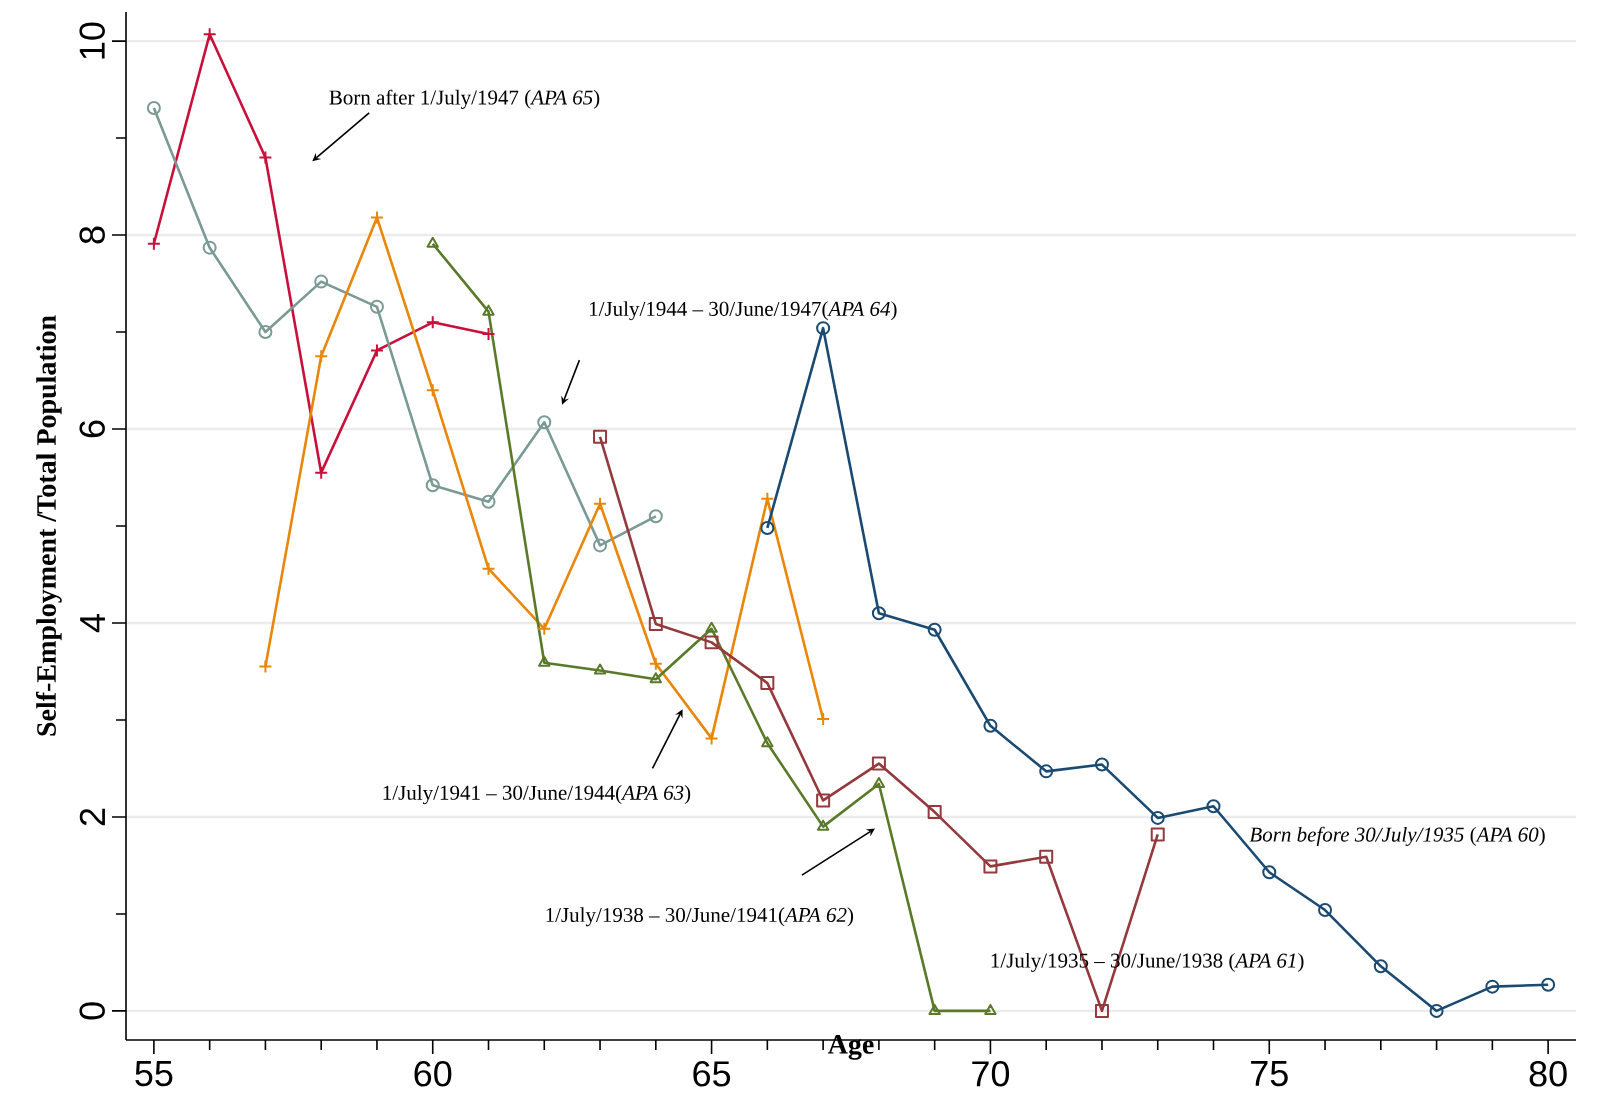 The width and height of the screenshot is (1600, 1120). I want to click on y-tick-label: 0, so click(92, 1011).